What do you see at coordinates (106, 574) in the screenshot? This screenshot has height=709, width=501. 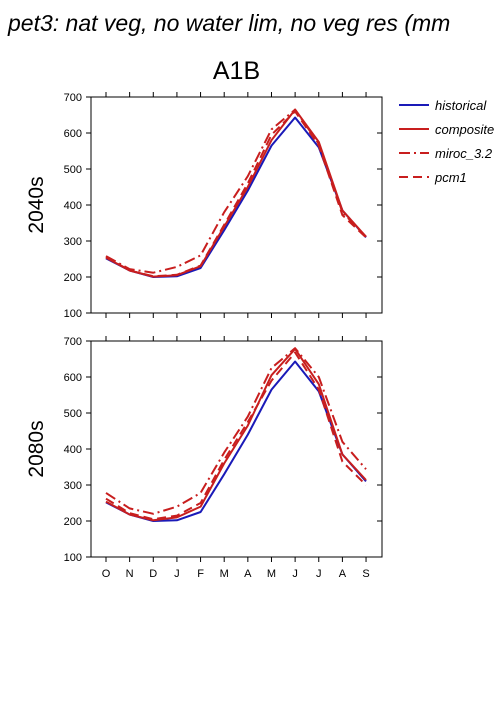 I see `x-tick-label: O` at bounding box center [106, 574].